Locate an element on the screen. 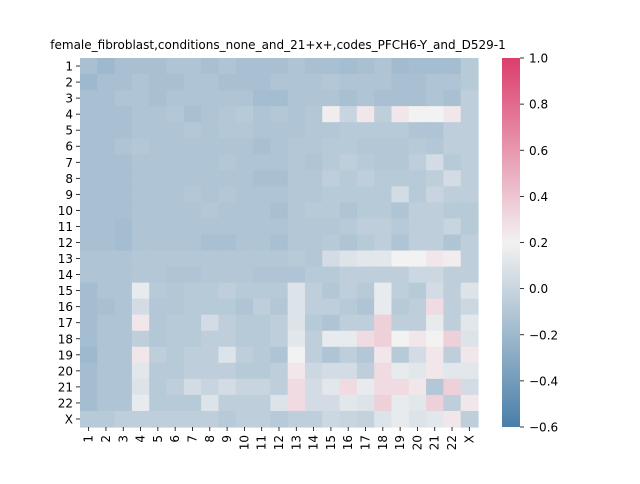 Image resolution: width=640 pixels, height=484 pixels. y-tick-label: 18 is located at coordinates (65, 339).